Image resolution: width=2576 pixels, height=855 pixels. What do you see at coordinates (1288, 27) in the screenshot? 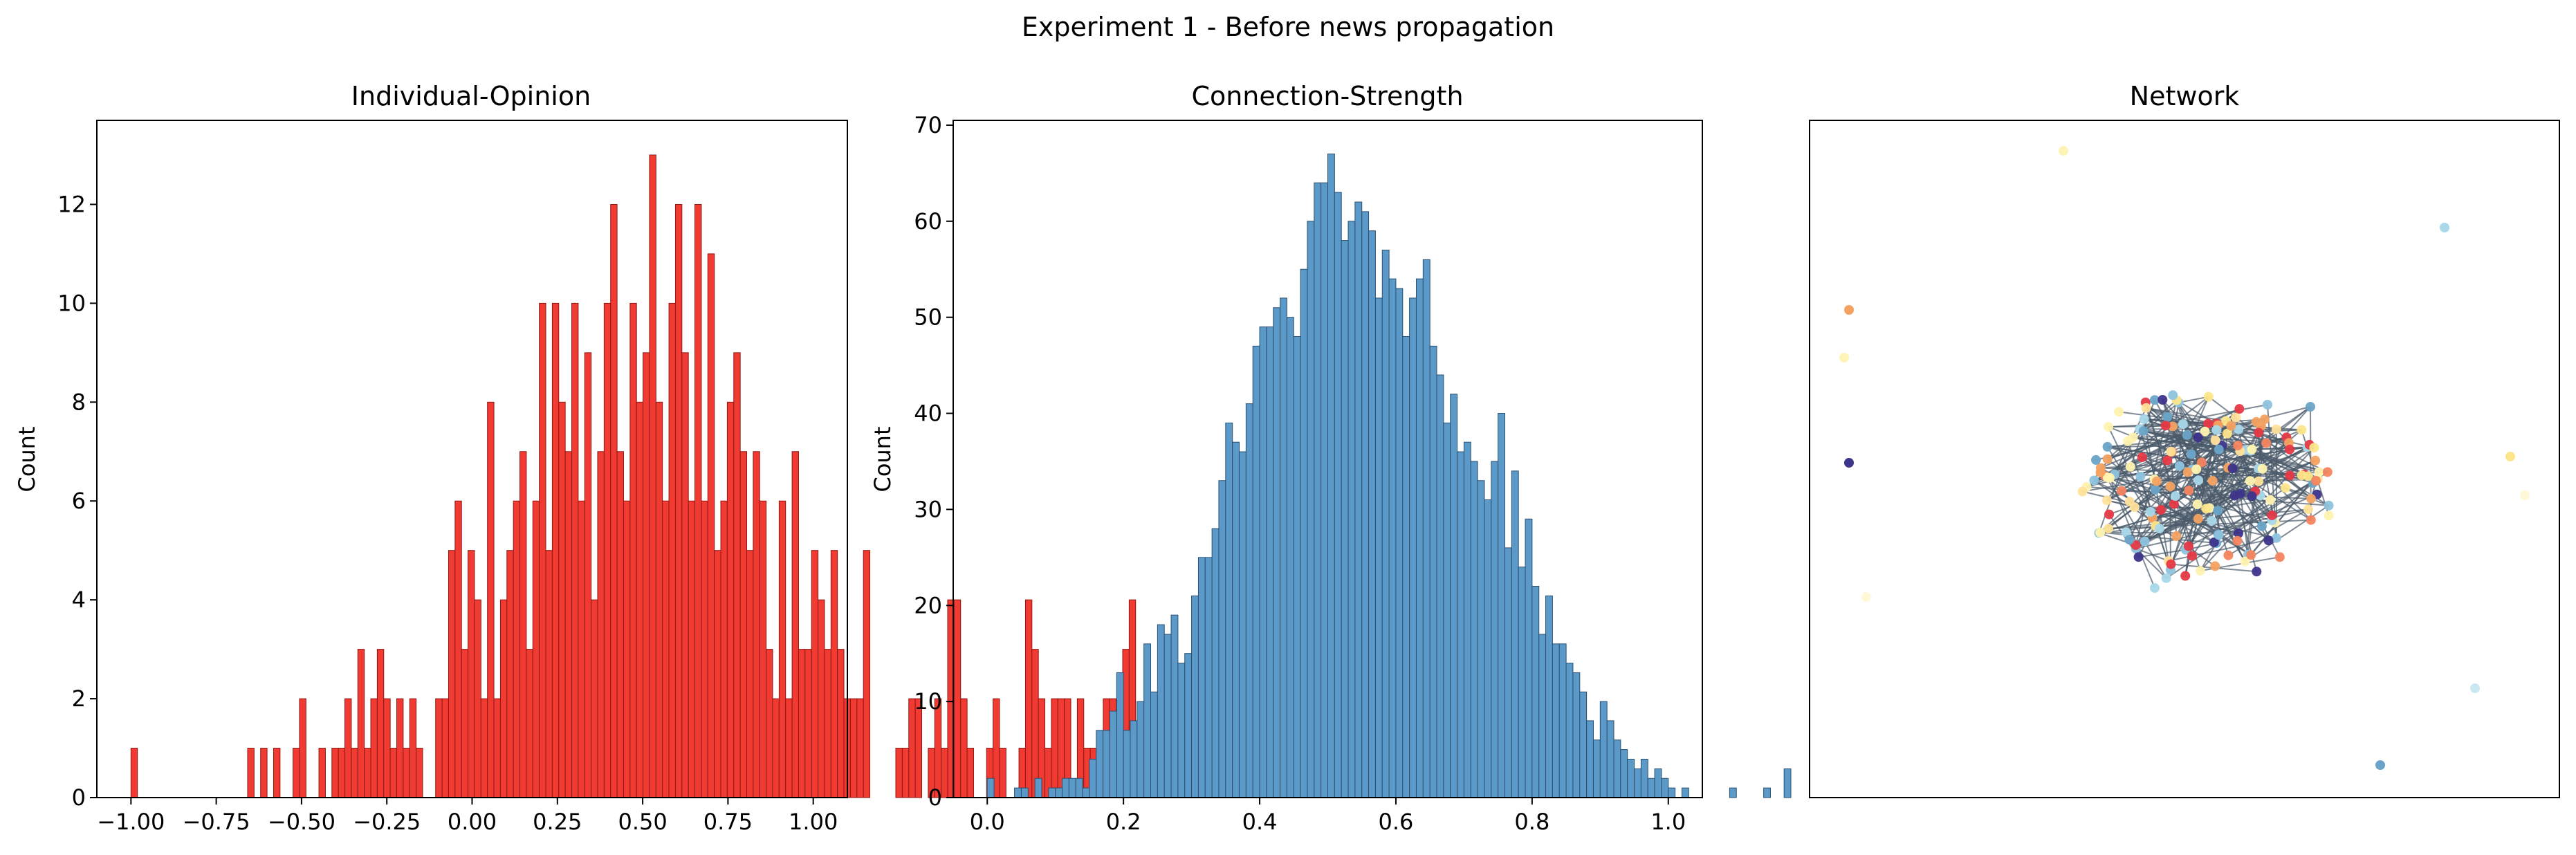
I see `figure-suptitle: Experiment 1 - Before news propagation` at bounding box center [1288, 27].